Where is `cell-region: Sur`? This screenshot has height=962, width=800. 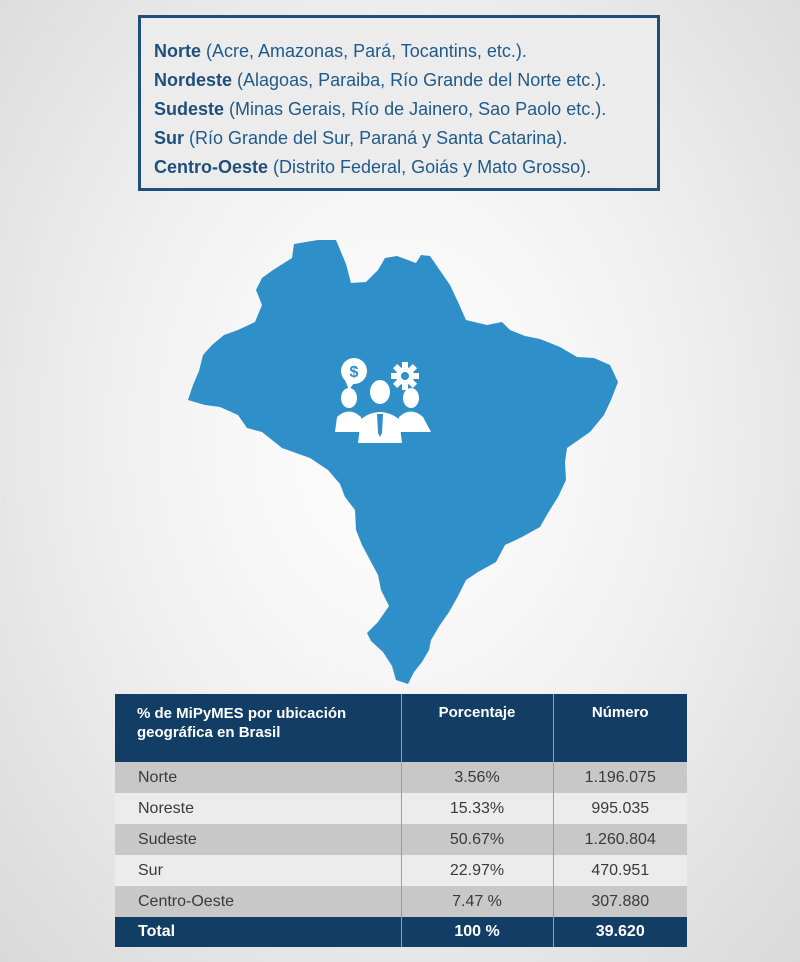 cell-region: Sur is located at coordinates (258, 870).